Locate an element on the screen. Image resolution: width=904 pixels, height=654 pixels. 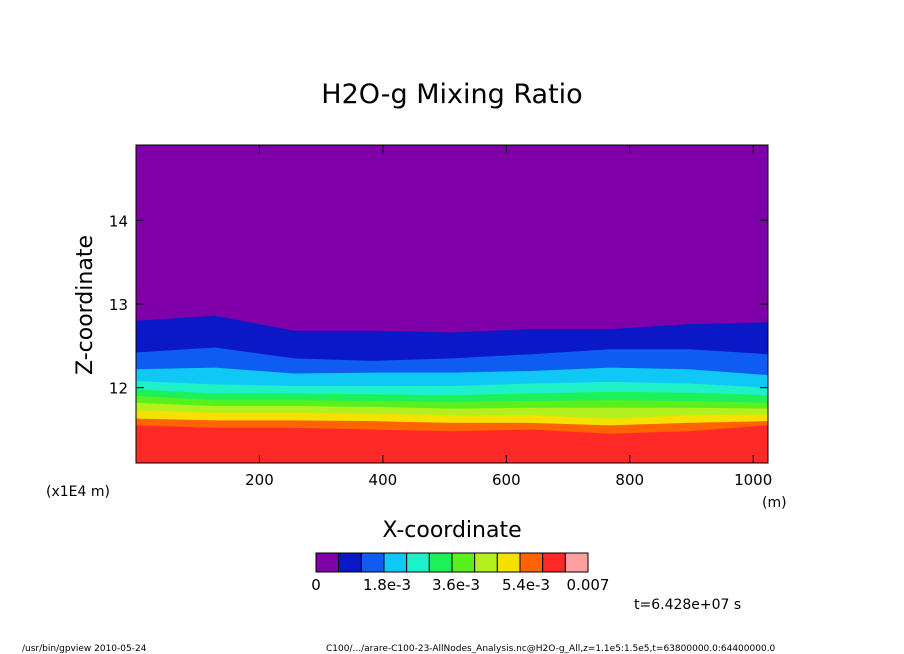
y-axis-label: Z-coordinate is located at coordinates (85, 305).